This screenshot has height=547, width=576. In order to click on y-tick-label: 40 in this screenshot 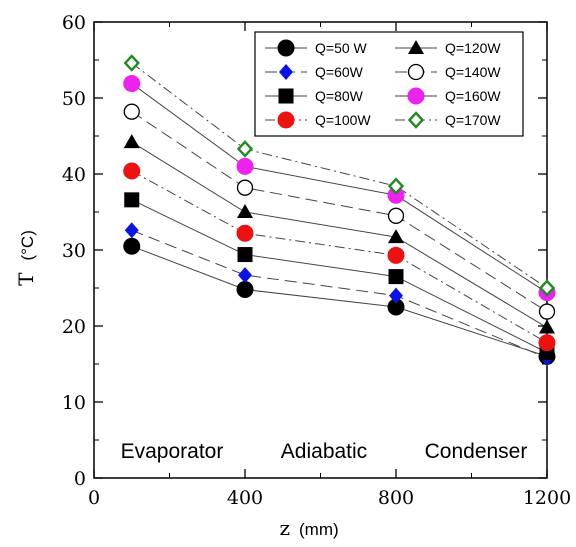, I will do `click(74, 175)`.